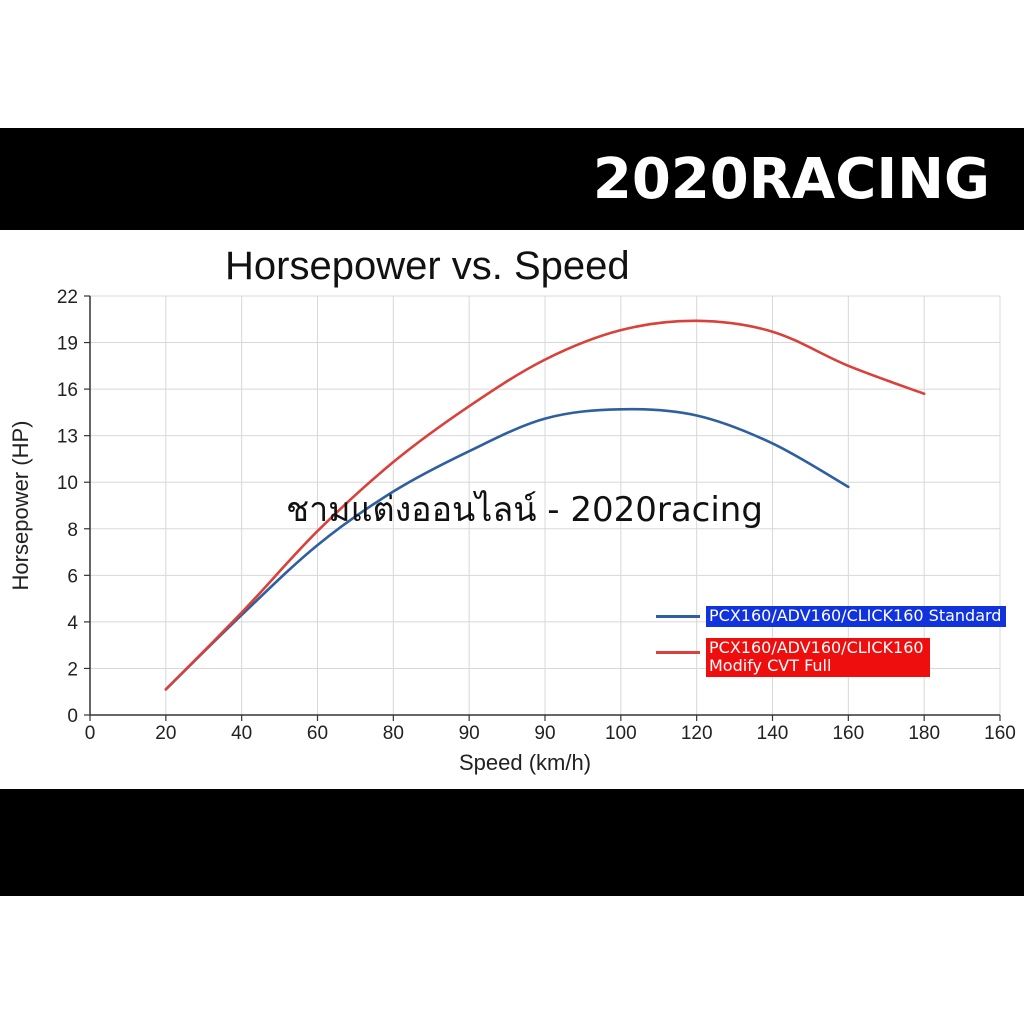  What do you see at coordinates (67, 344) in the screenshot?
I see `y-tick-label: 19` at bounding box center [67, 344].